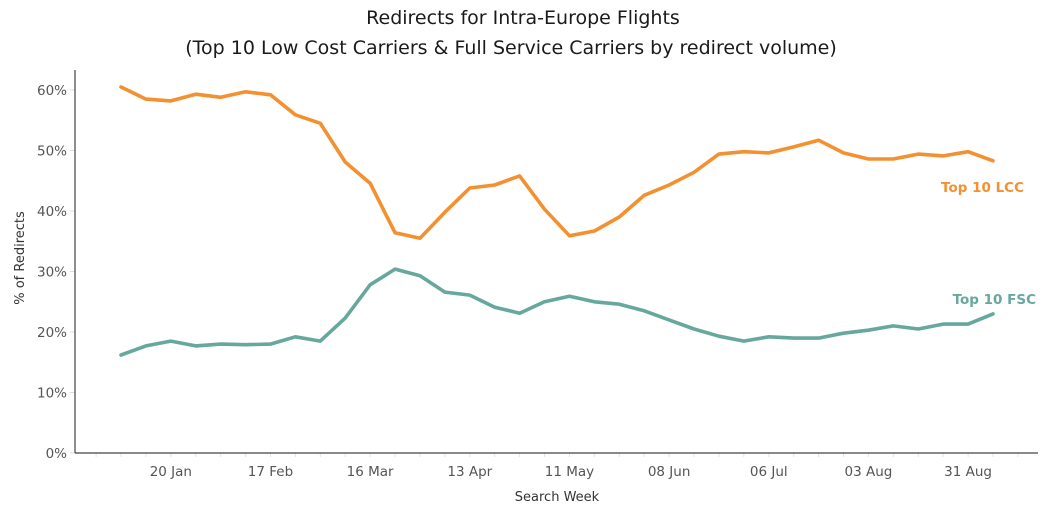 Image resolution: width=1046 pixels, height=519 pixels. I want to click on y-tick-label: 50%, so click(52, 152).